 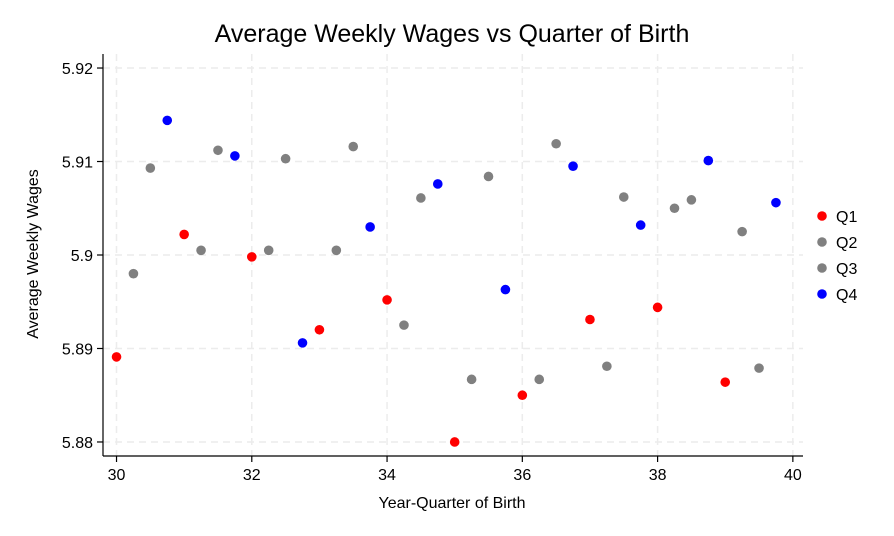 I want to click on legend-label-q4: Q4, so click(x=846, y=295).